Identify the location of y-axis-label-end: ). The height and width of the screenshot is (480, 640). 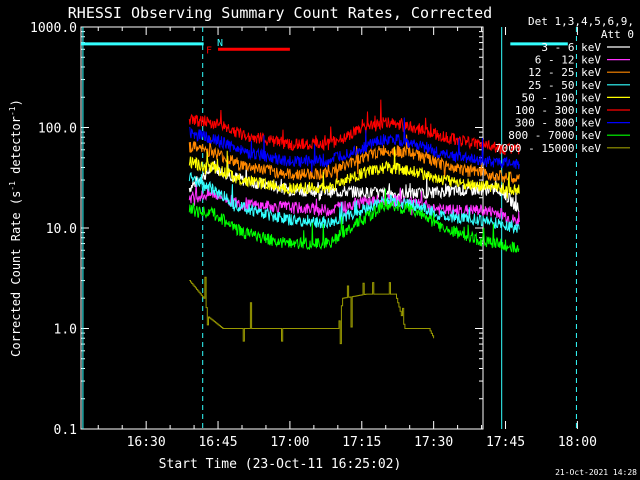
(16, 102).